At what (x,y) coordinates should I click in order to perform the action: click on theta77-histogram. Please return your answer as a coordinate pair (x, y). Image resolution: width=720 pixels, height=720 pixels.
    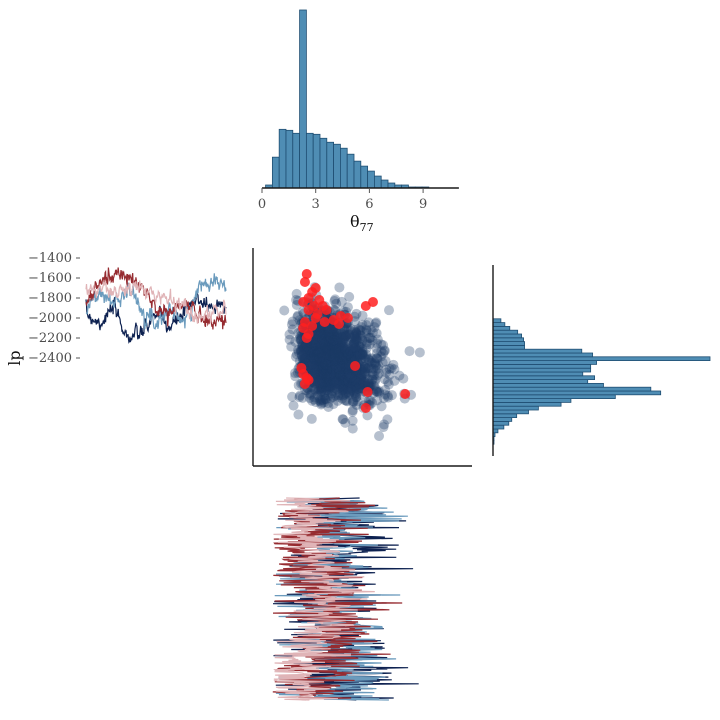
    Looking at the image, I should click on (347, 99).